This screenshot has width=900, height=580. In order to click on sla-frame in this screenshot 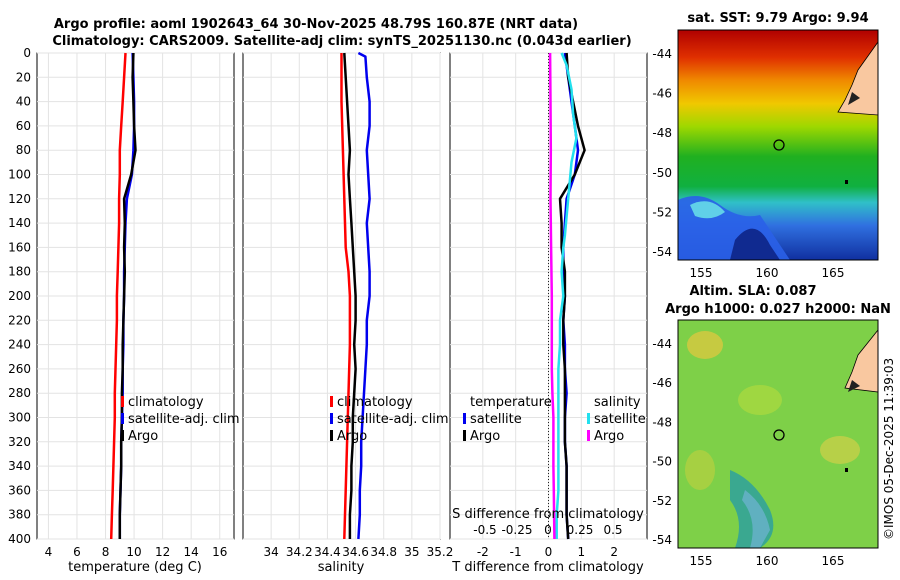, I will do `click(778, 434)`.